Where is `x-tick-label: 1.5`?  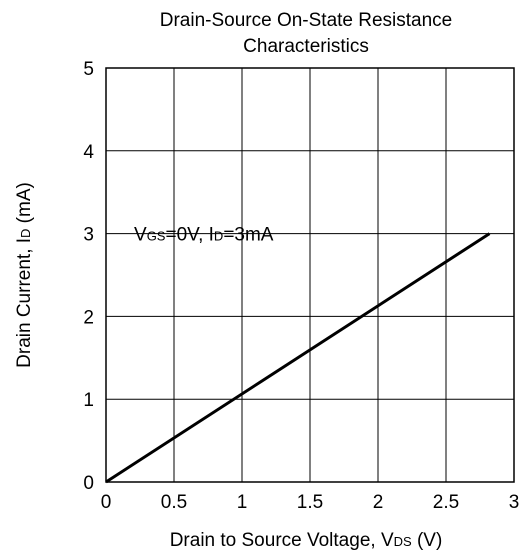
x-tick-label: 1.5 is located at coordinates (310, 502).